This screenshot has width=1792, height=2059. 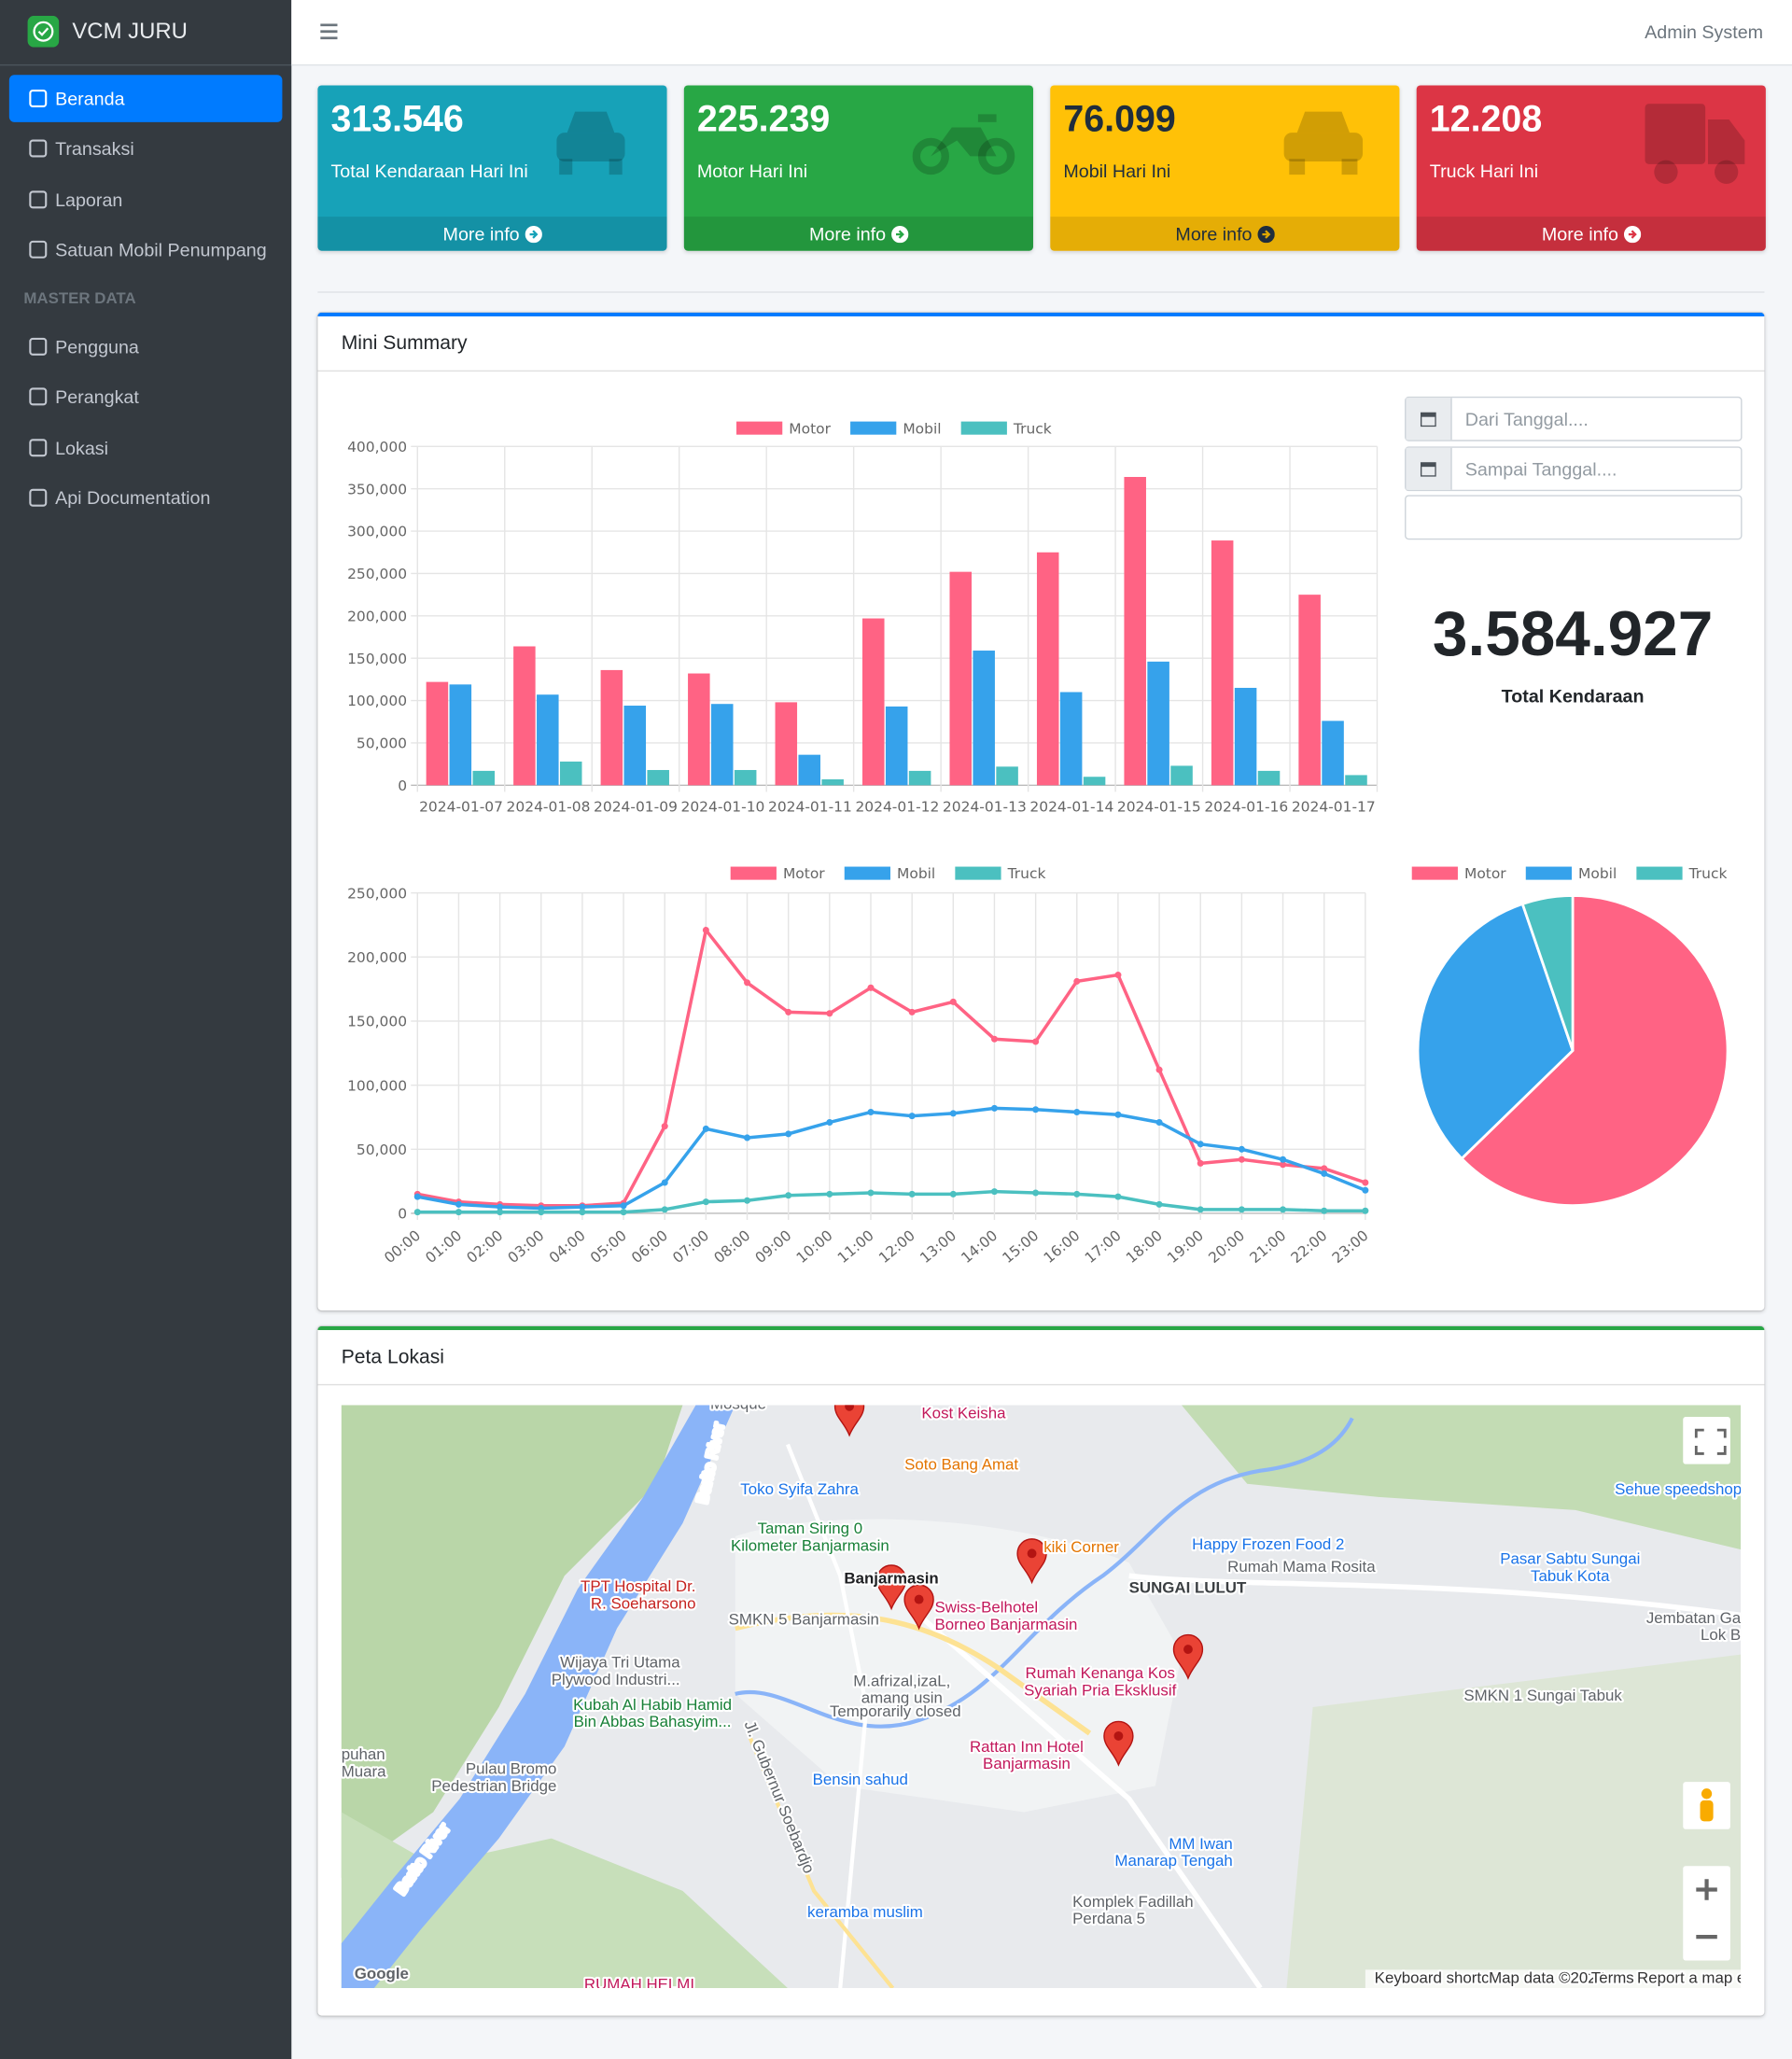 I want to click on map-footer-text: Map data ©2024, so click(x=1547, y=1977).